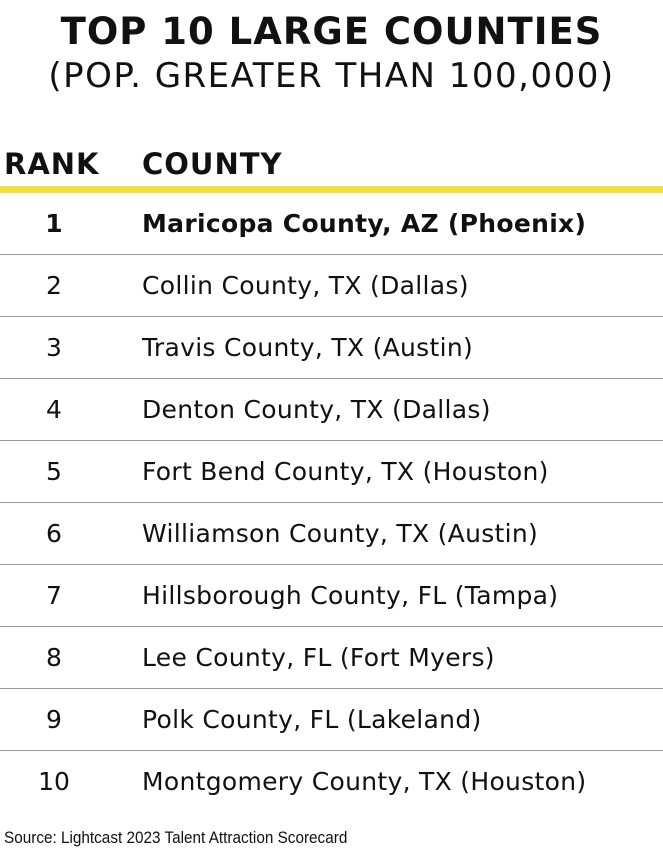 This screenshot has height=860, width=663. What do you see at coordinates (54, 595) in the screenshot?
I see `rank-cell: 7` at bounding box center [54, 595].